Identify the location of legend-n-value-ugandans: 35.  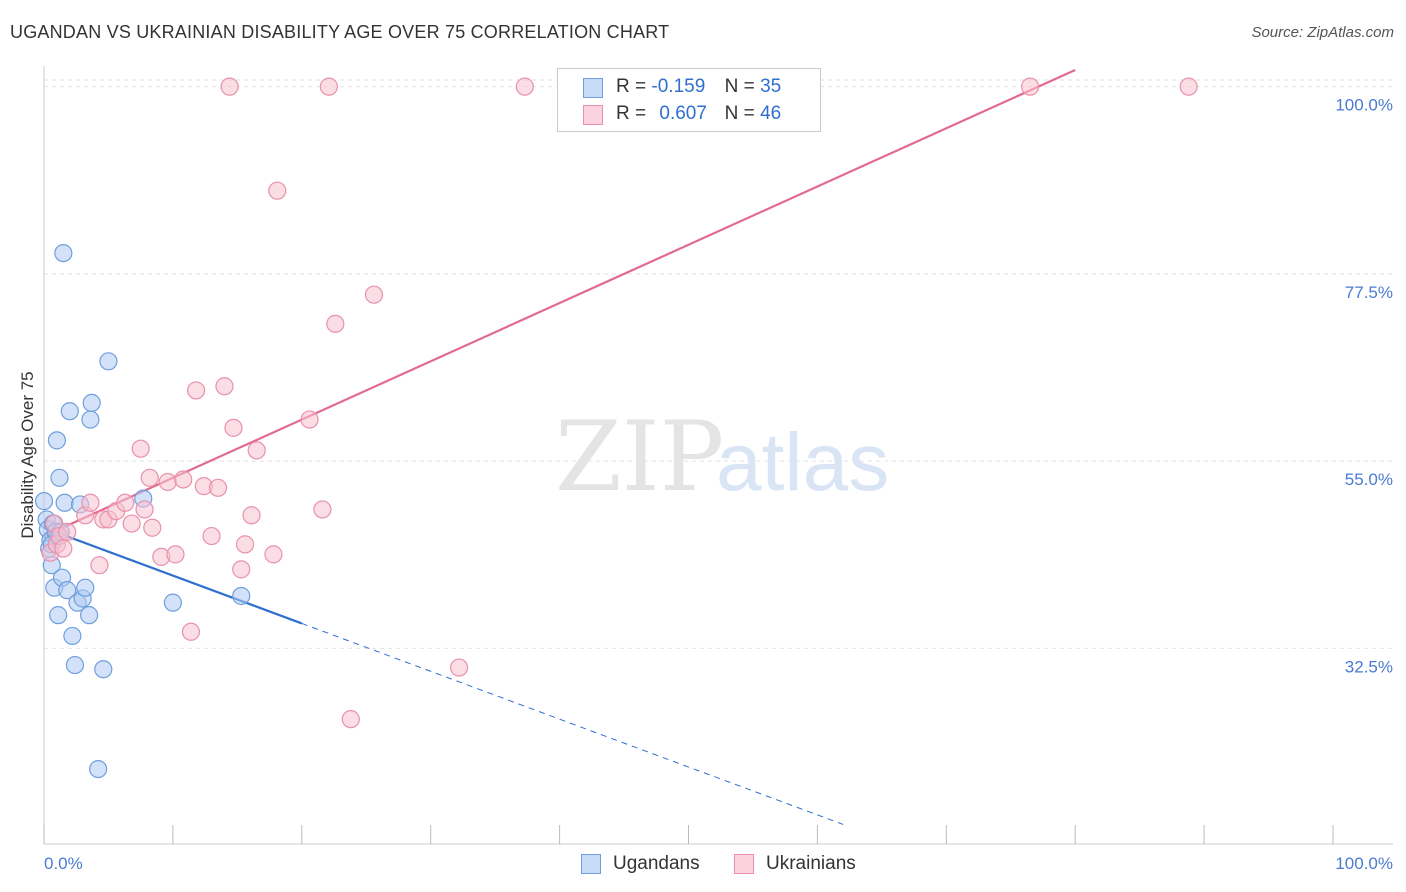
(771, 86).